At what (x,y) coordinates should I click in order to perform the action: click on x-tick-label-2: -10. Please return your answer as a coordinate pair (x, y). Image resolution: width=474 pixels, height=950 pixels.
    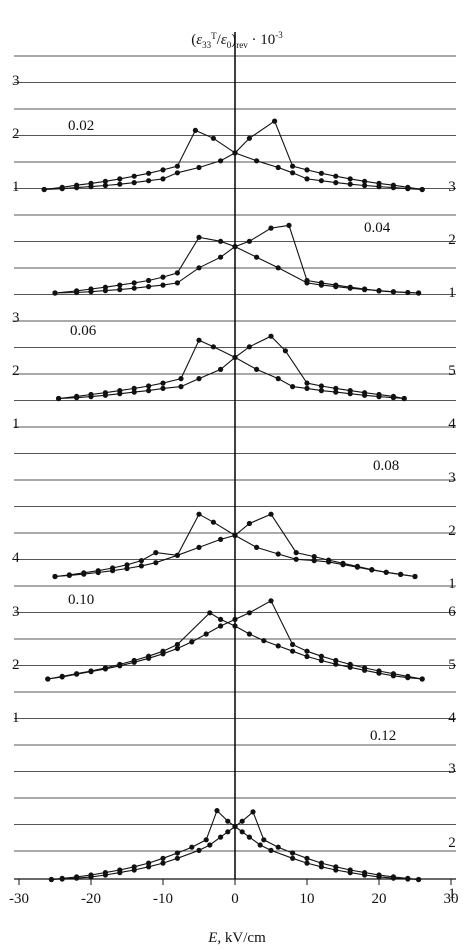
    Looking at the image, I should click on (163, 899).